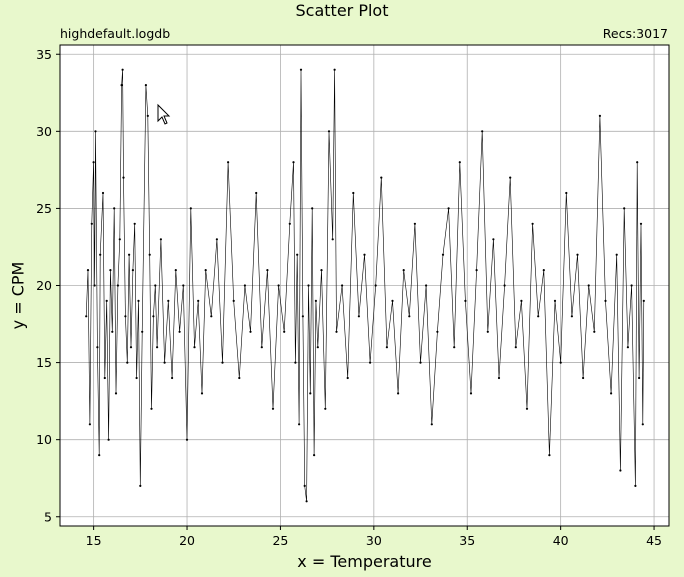 Image resolution: width=684 pixels, height=577 pixels. I want to click on x-tick-label: 30, so click(374, 540).